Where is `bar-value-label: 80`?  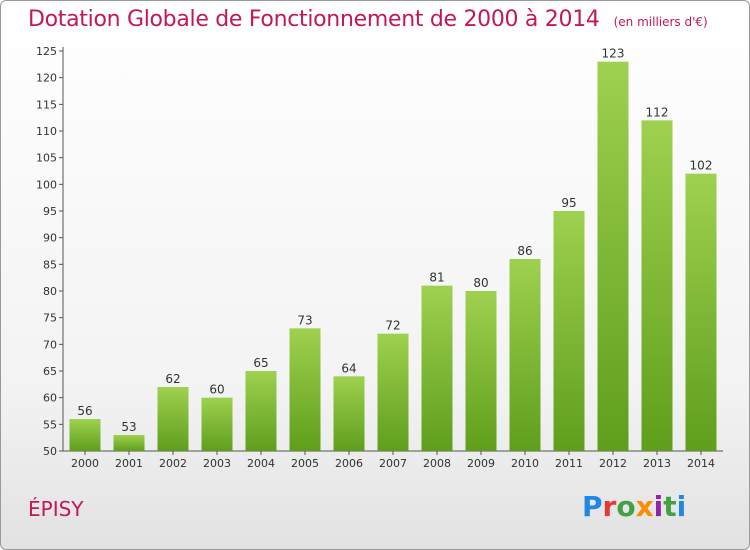 bar-value-label: 80 is located at coordinates (480, 283).